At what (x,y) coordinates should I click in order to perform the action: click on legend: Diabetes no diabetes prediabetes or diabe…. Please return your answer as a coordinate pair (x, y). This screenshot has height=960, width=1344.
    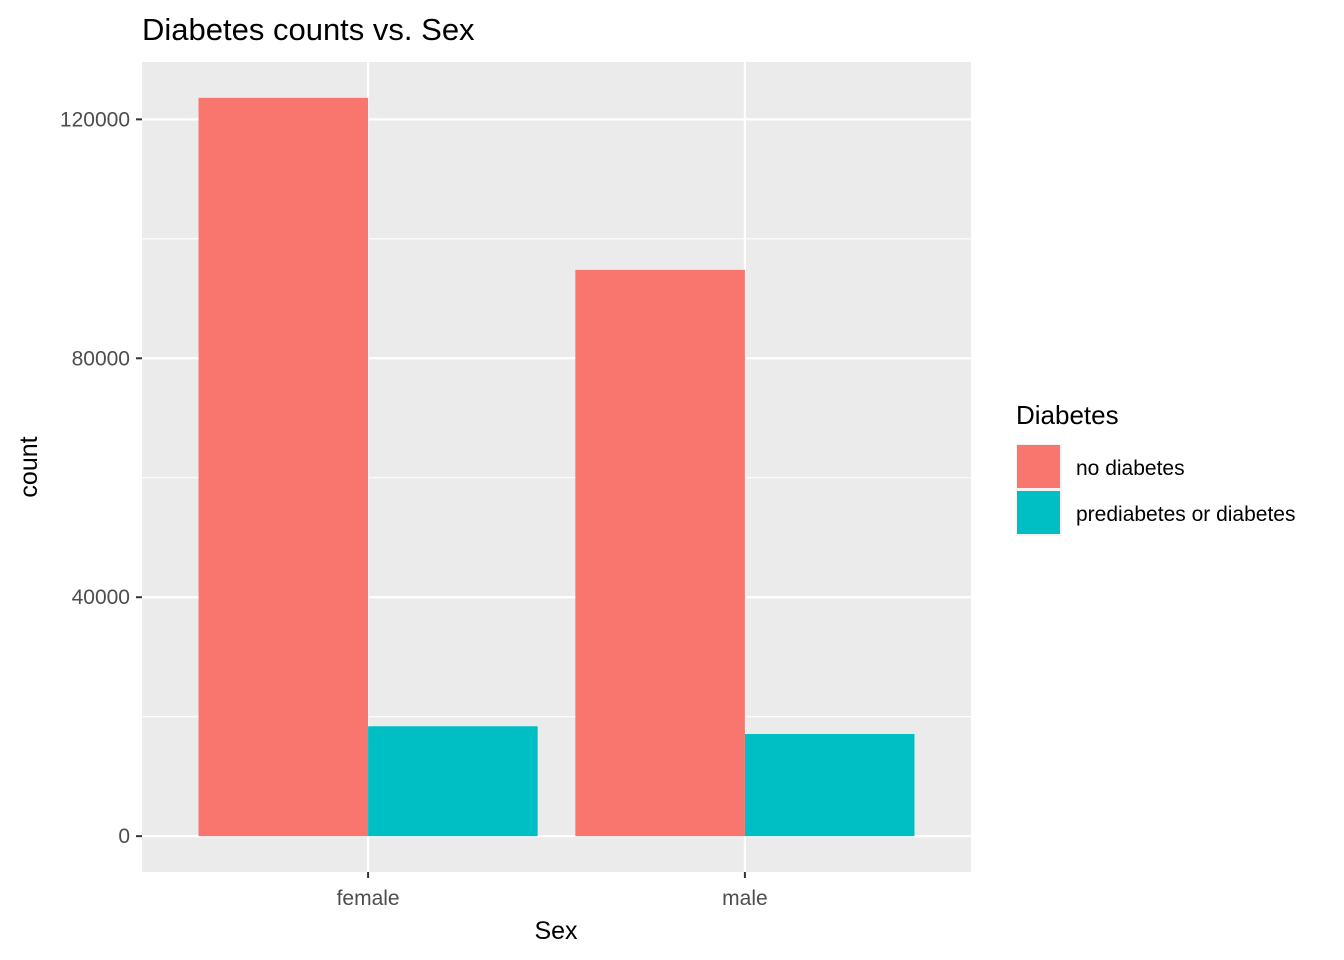
    Looking at the image, I should click on (1156, 468).